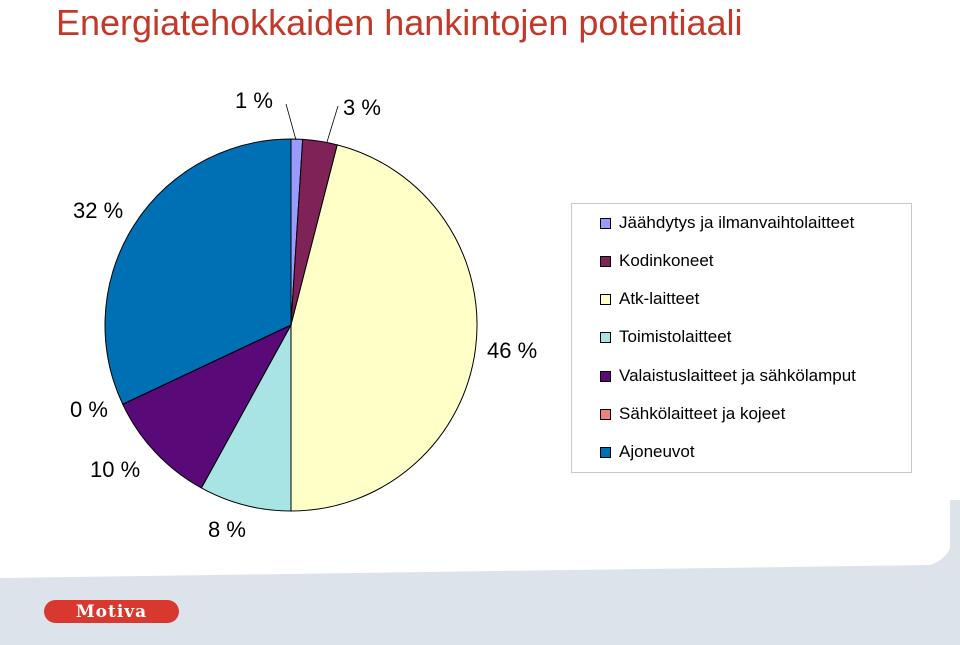 The width and height of the screenshot is (960, 645). Describe the element at coordinates (362, 107) in the screenshot. I see `data-label-kodinkoneet: 3 %` at that location.